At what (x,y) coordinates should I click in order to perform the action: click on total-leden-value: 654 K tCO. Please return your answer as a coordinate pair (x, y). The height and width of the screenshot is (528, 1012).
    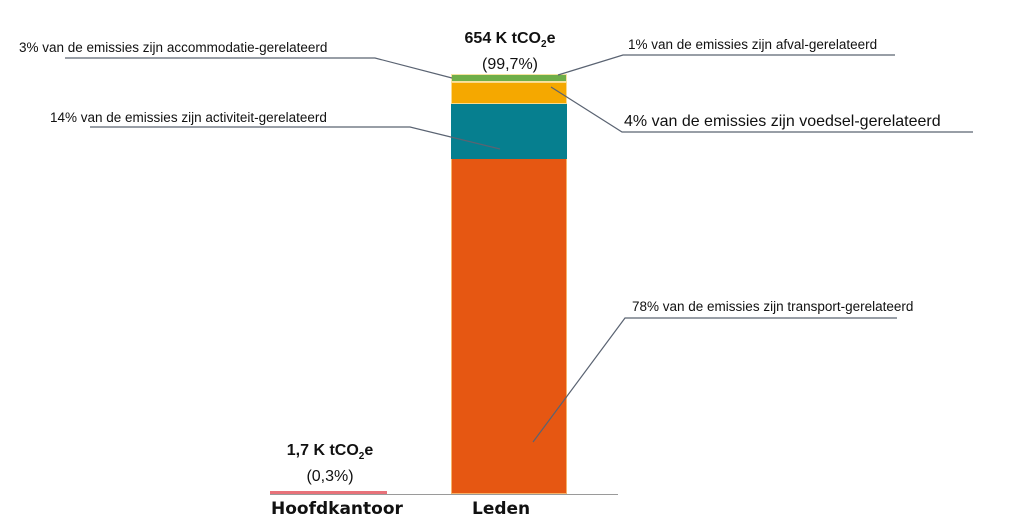
    Looking at the image, I should click on (502, 38).